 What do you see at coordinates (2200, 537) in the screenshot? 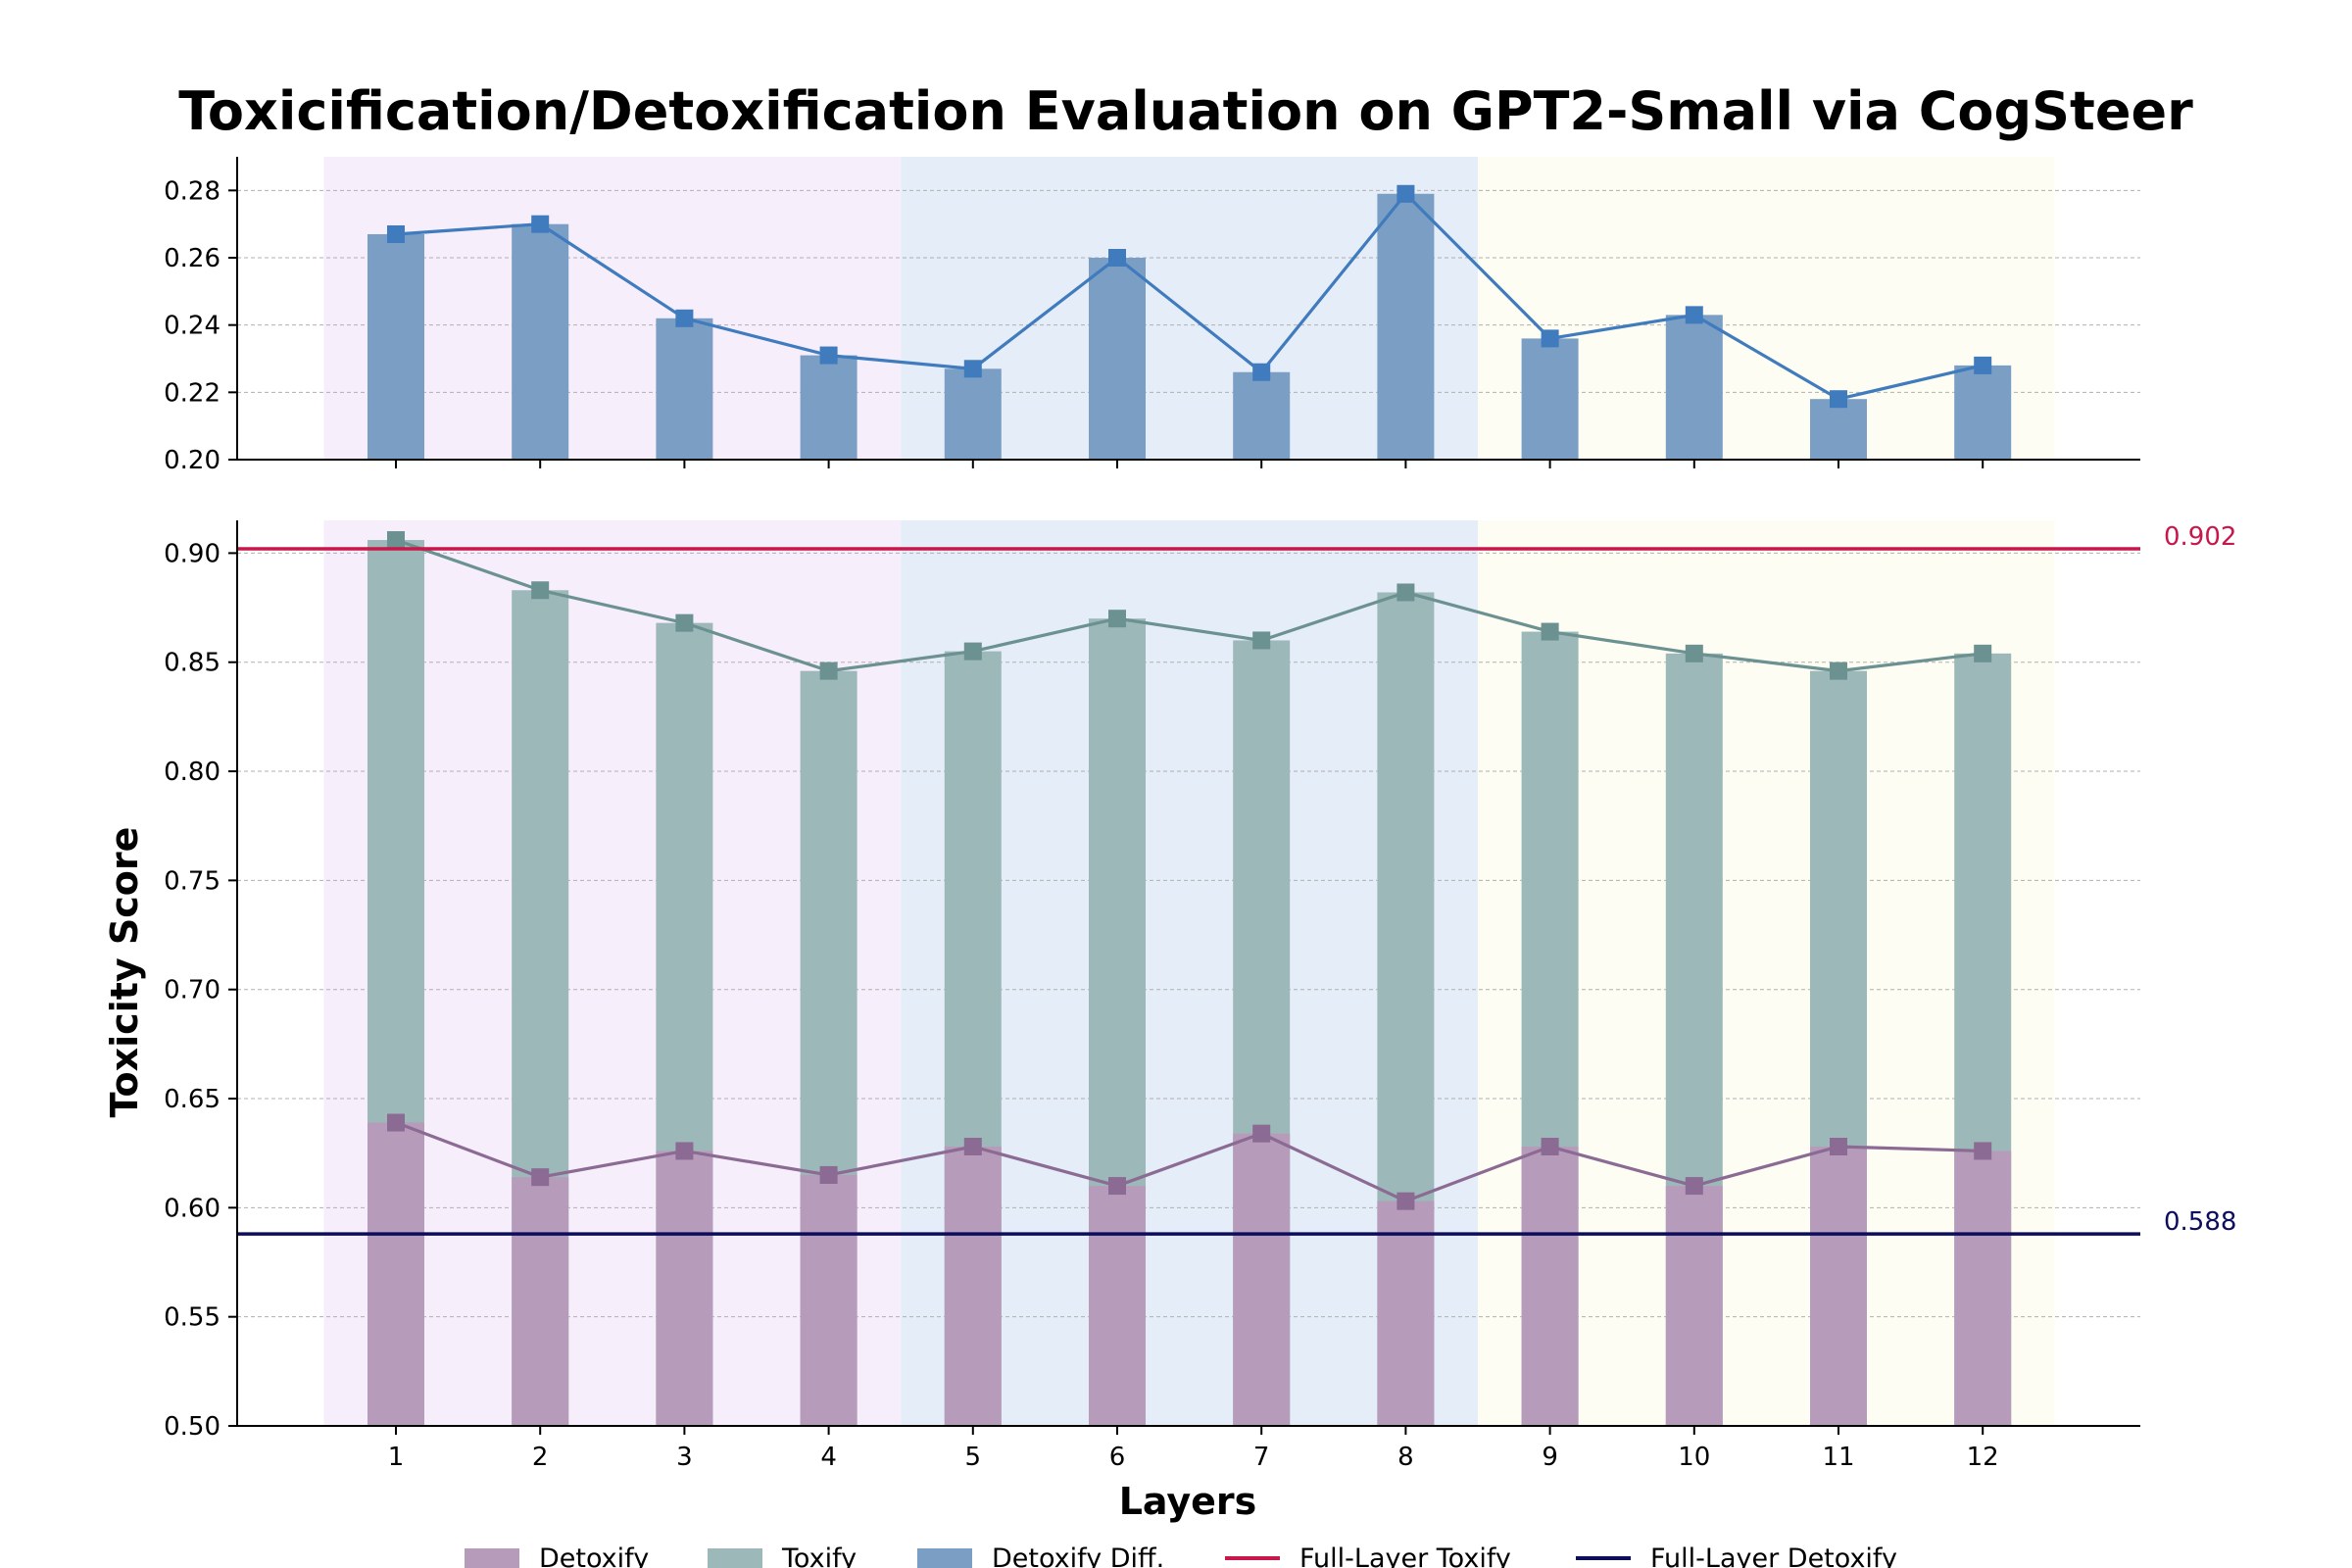
I see `full-layer-toxify-value-label: 0.902` at bounding box center [2200, 537].